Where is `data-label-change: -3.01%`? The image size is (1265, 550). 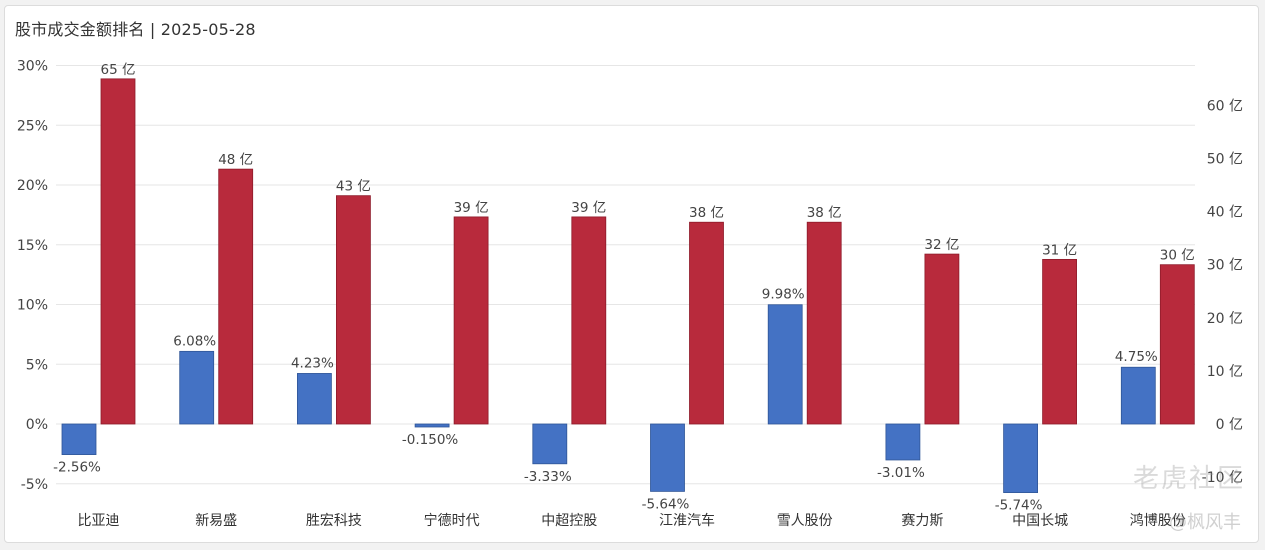
data-label-change: -3.01% is located at coordinates (901, 473).